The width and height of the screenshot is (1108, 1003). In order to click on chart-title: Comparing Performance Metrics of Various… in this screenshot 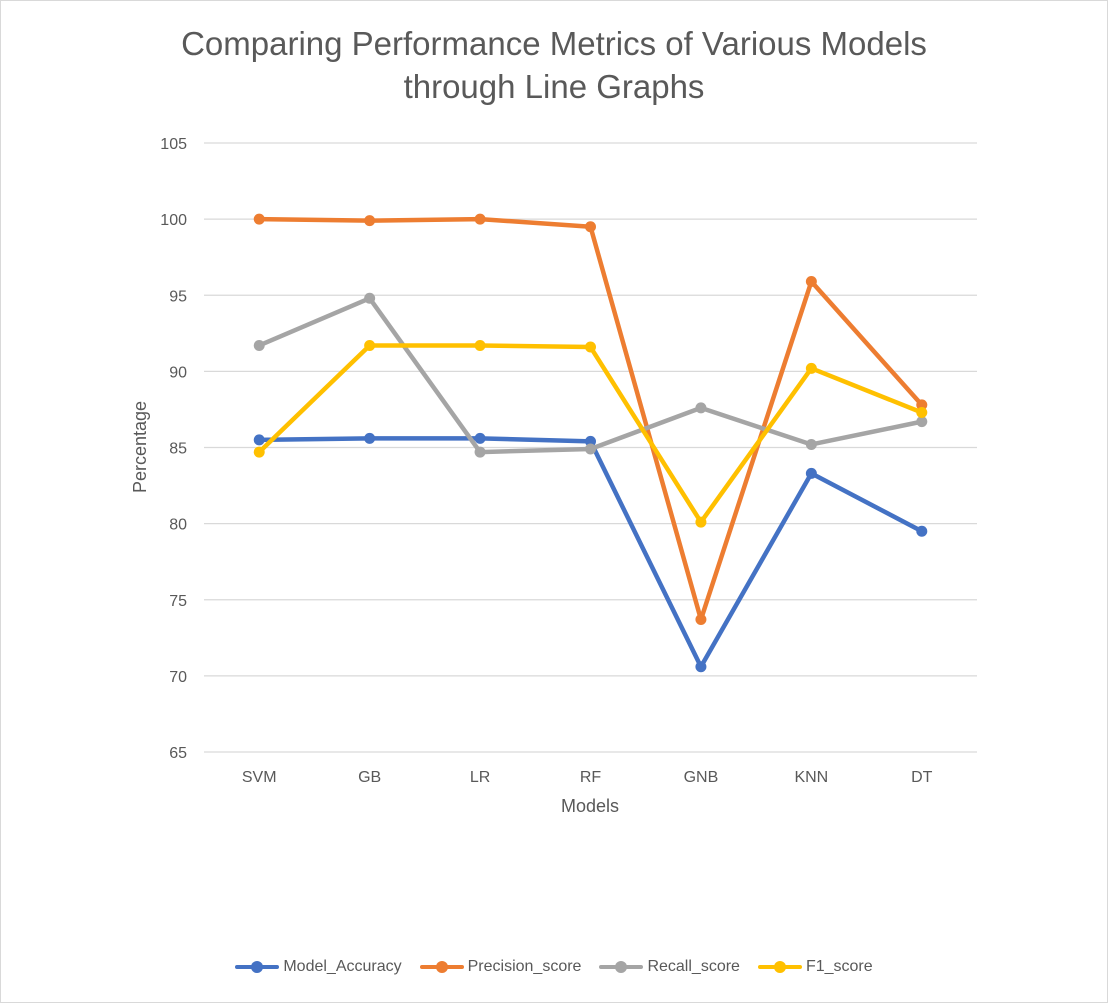, I will do `click(554, 65)`.